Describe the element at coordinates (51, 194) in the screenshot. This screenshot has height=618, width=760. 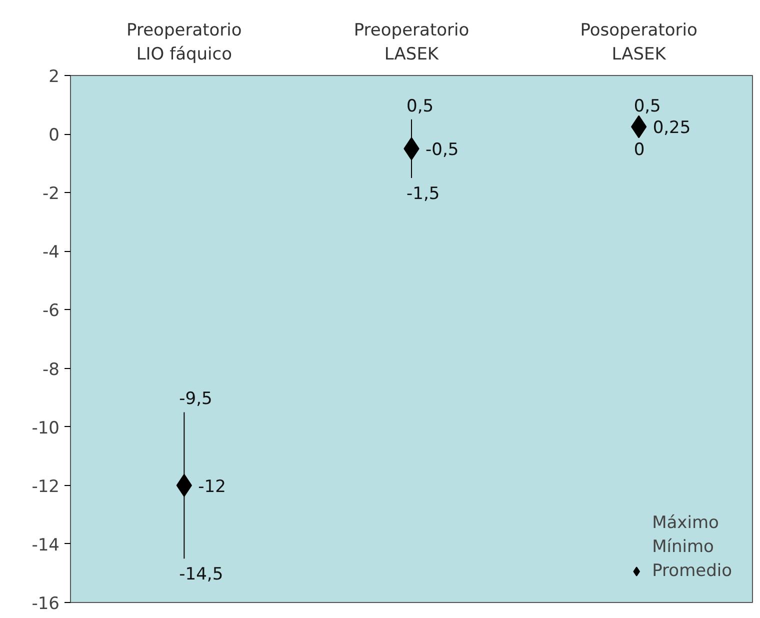
I see `y-tick-label: -2` at that location.